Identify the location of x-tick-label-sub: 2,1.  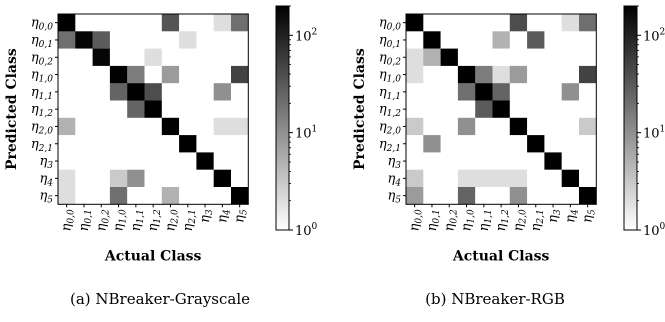
(193, 216).